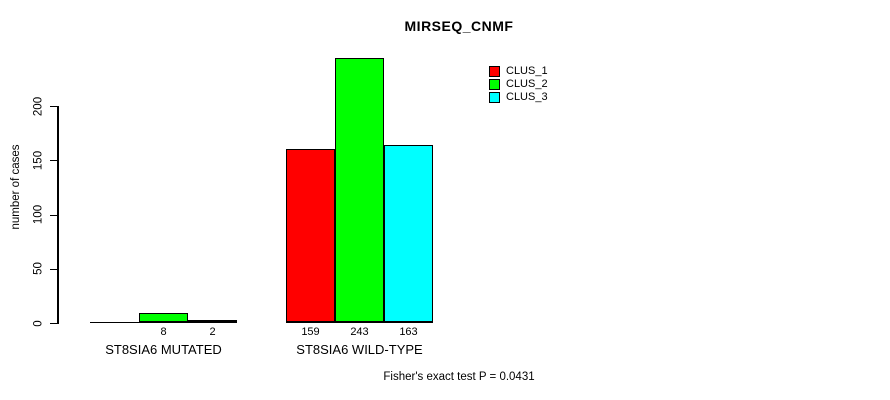  Describe the element at coordinates (163, 332) in the screenshot. I see `bar-value-label: 8` at that location.